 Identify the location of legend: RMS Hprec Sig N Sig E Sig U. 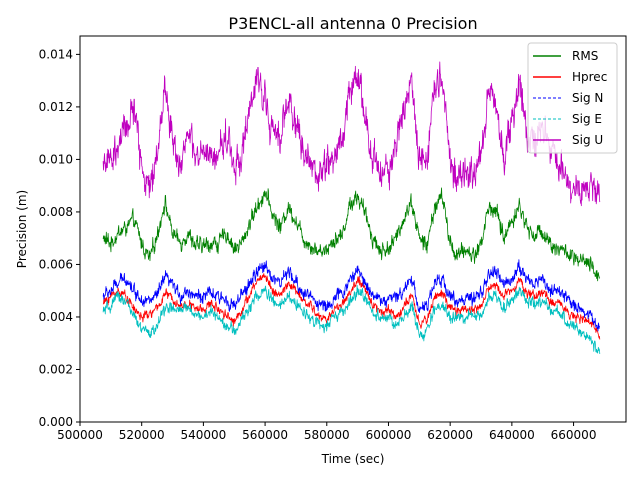
(572, 98).